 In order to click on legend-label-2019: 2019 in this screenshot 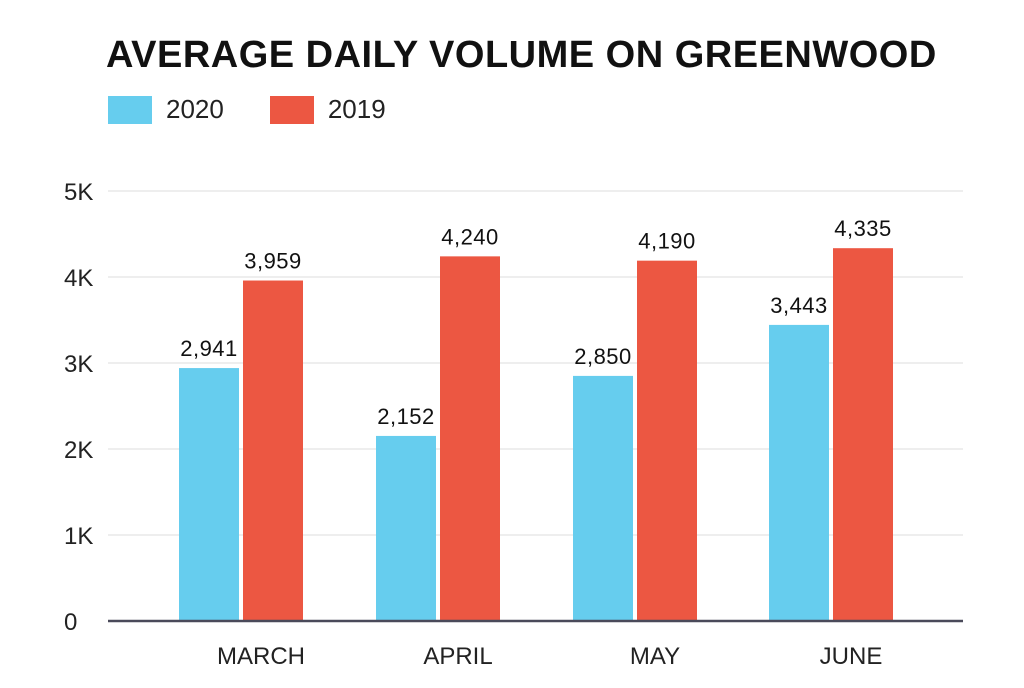, I will do `click(356, 109)`.